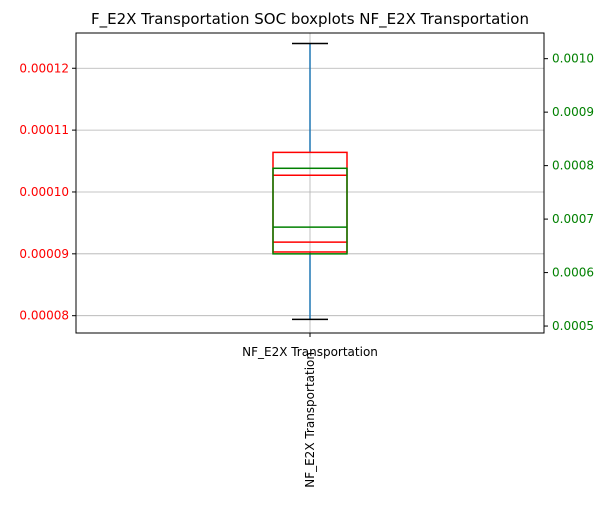 The width and height of the screenshot is (609, 511). Describe the element at coordinates (573, 273) in the screenshot. I see `right-tick-label: 0.0006` at that location.